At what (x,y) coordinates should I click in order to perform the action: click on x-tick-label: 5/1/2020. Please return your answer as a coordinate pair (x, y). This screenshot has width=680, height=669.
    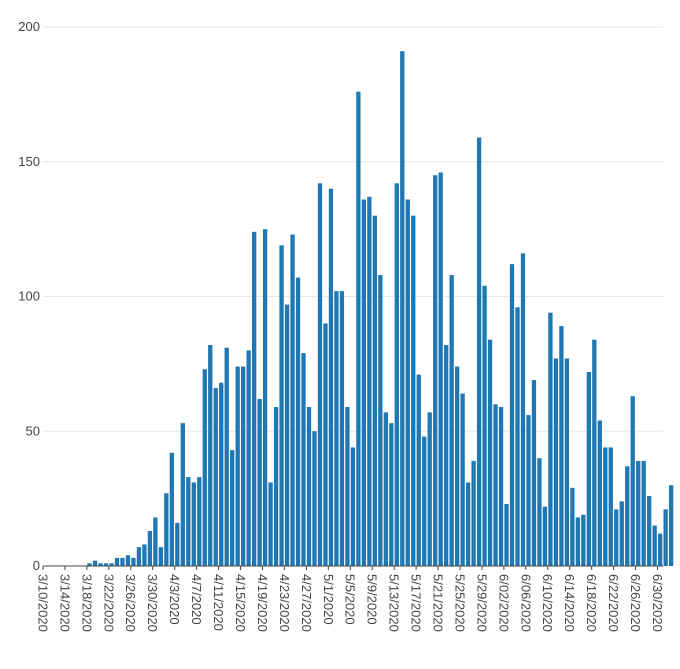
    Looking at the image, I should click on (328, 599).